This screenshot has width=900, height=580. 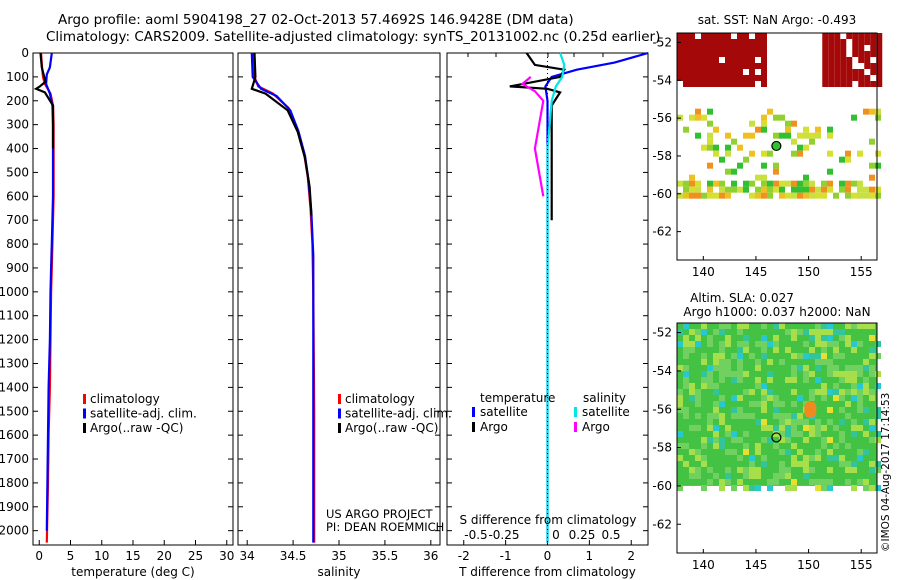 What do you see at coordinates (14, 316) in the screenshot?
I see `y-tick-label: 1100` at bounding box center [14, 316].